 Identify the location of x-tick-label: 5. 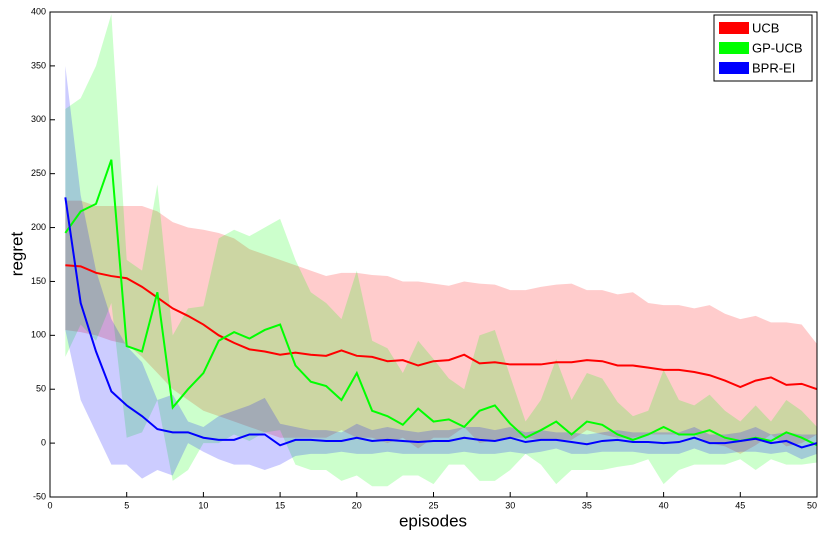
(126, 505).